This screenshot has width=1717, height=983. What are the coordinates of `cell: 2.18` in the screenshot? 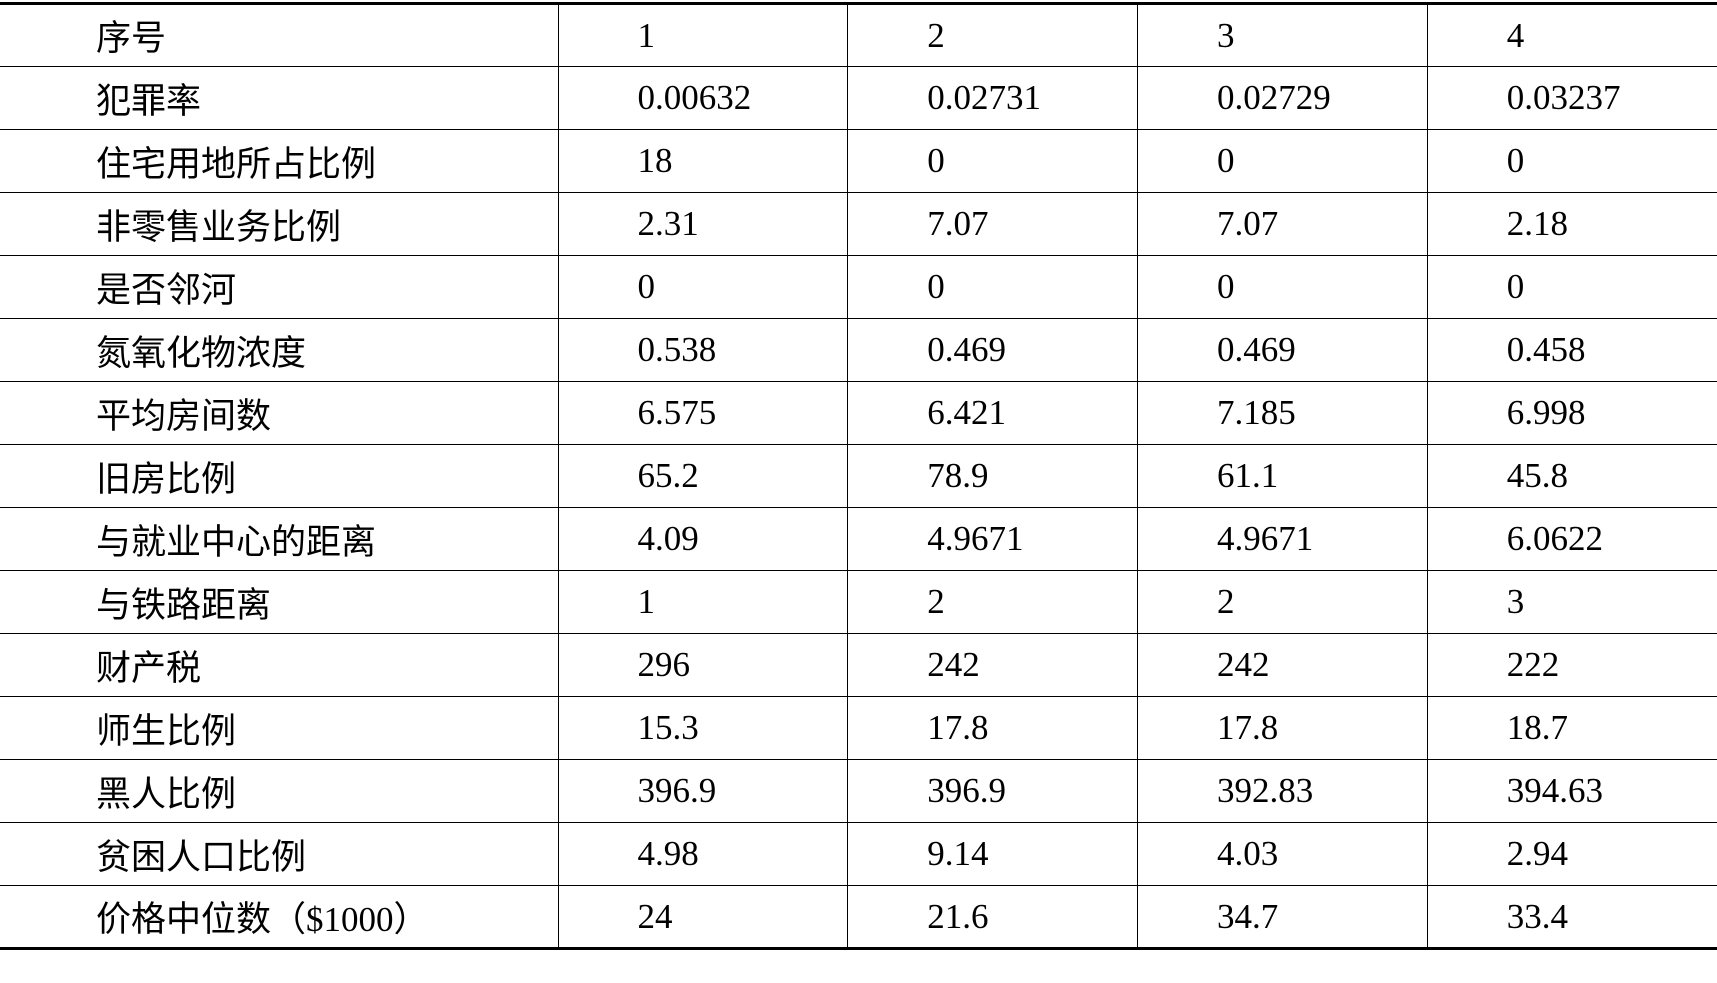 It's located at (1571, 224).